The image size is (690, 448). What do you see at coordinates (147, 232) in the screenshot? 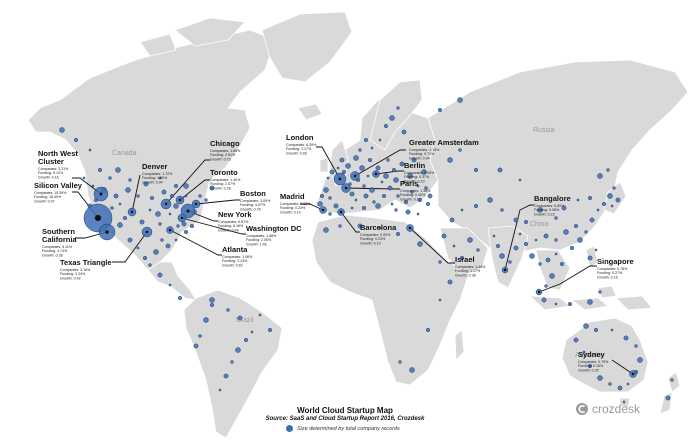
I see `hub-center-texas` at bounding box center [147, 232].